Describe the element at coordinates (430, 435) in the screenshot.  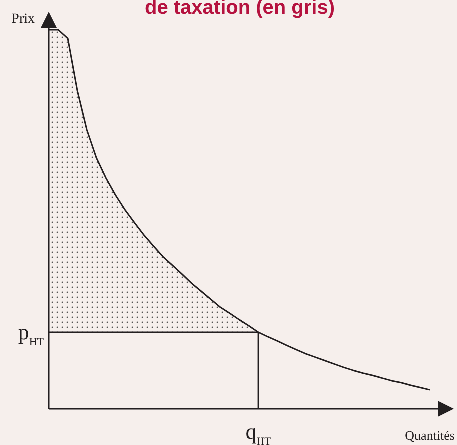
I see `x-axis-title: Quantités` at that location.